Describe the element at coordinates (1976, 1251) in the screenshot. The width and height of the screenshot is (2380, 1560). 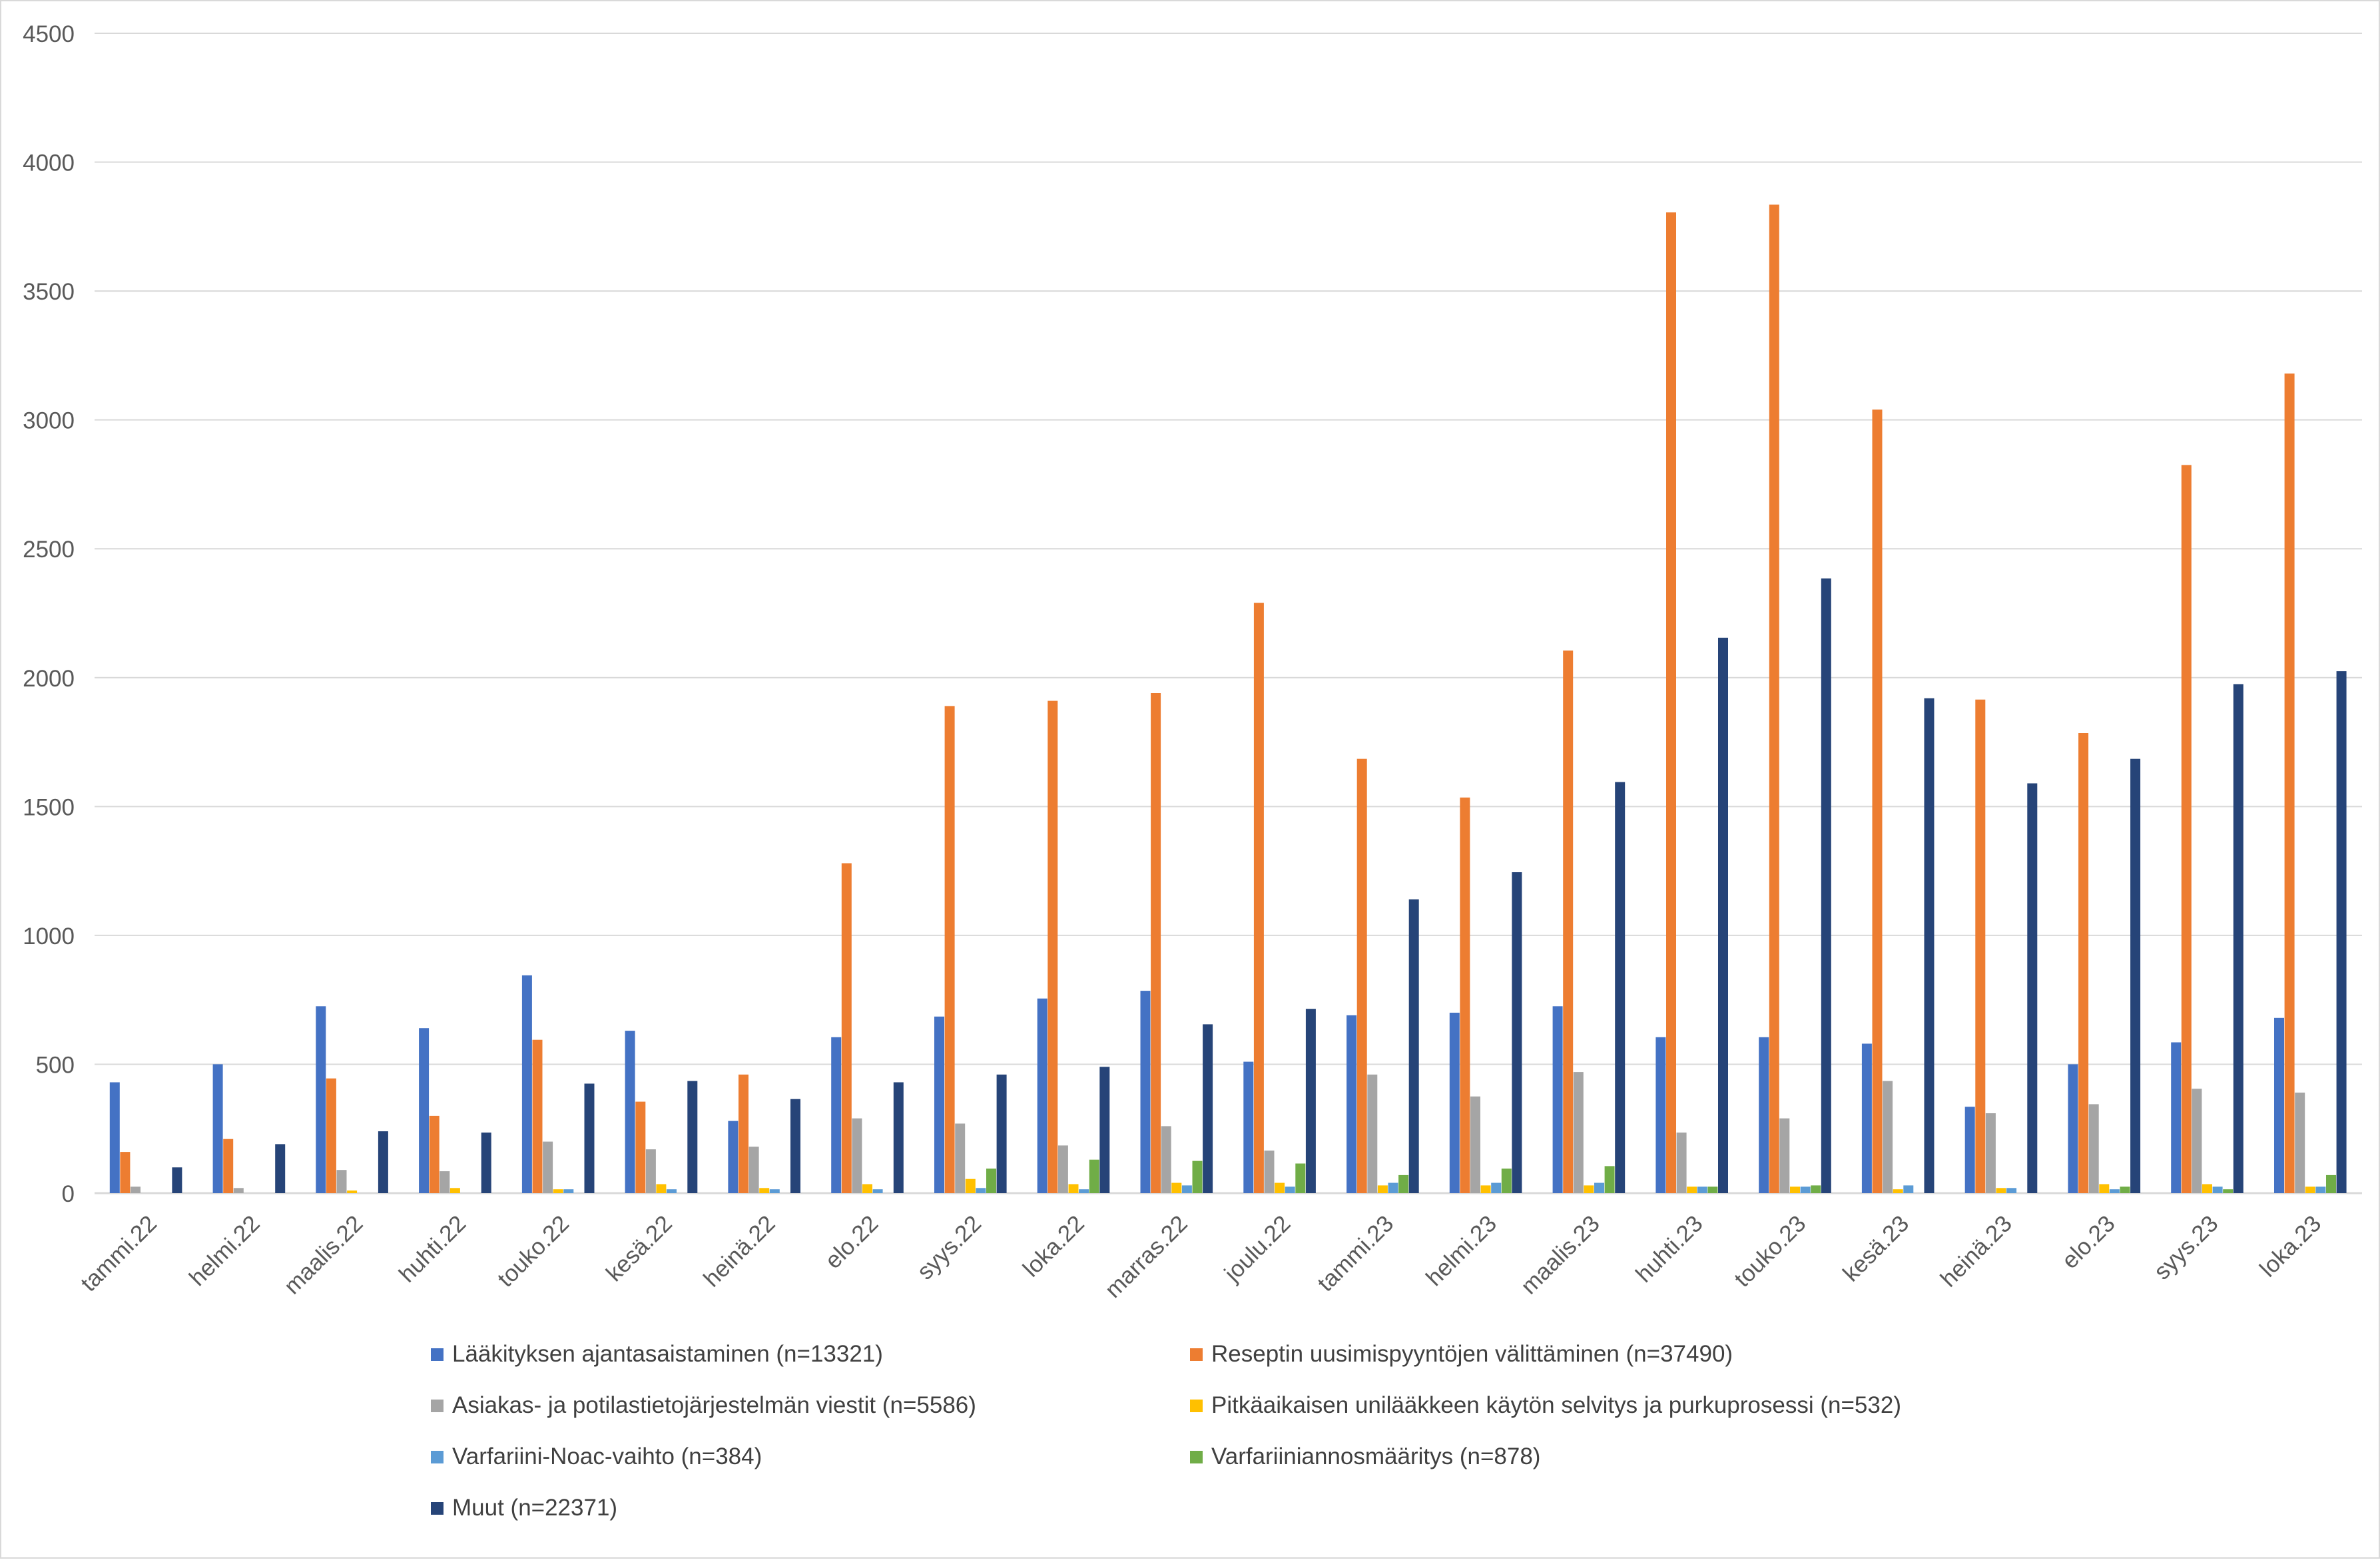
I see `x-tick-label: heinä.23` at that location.